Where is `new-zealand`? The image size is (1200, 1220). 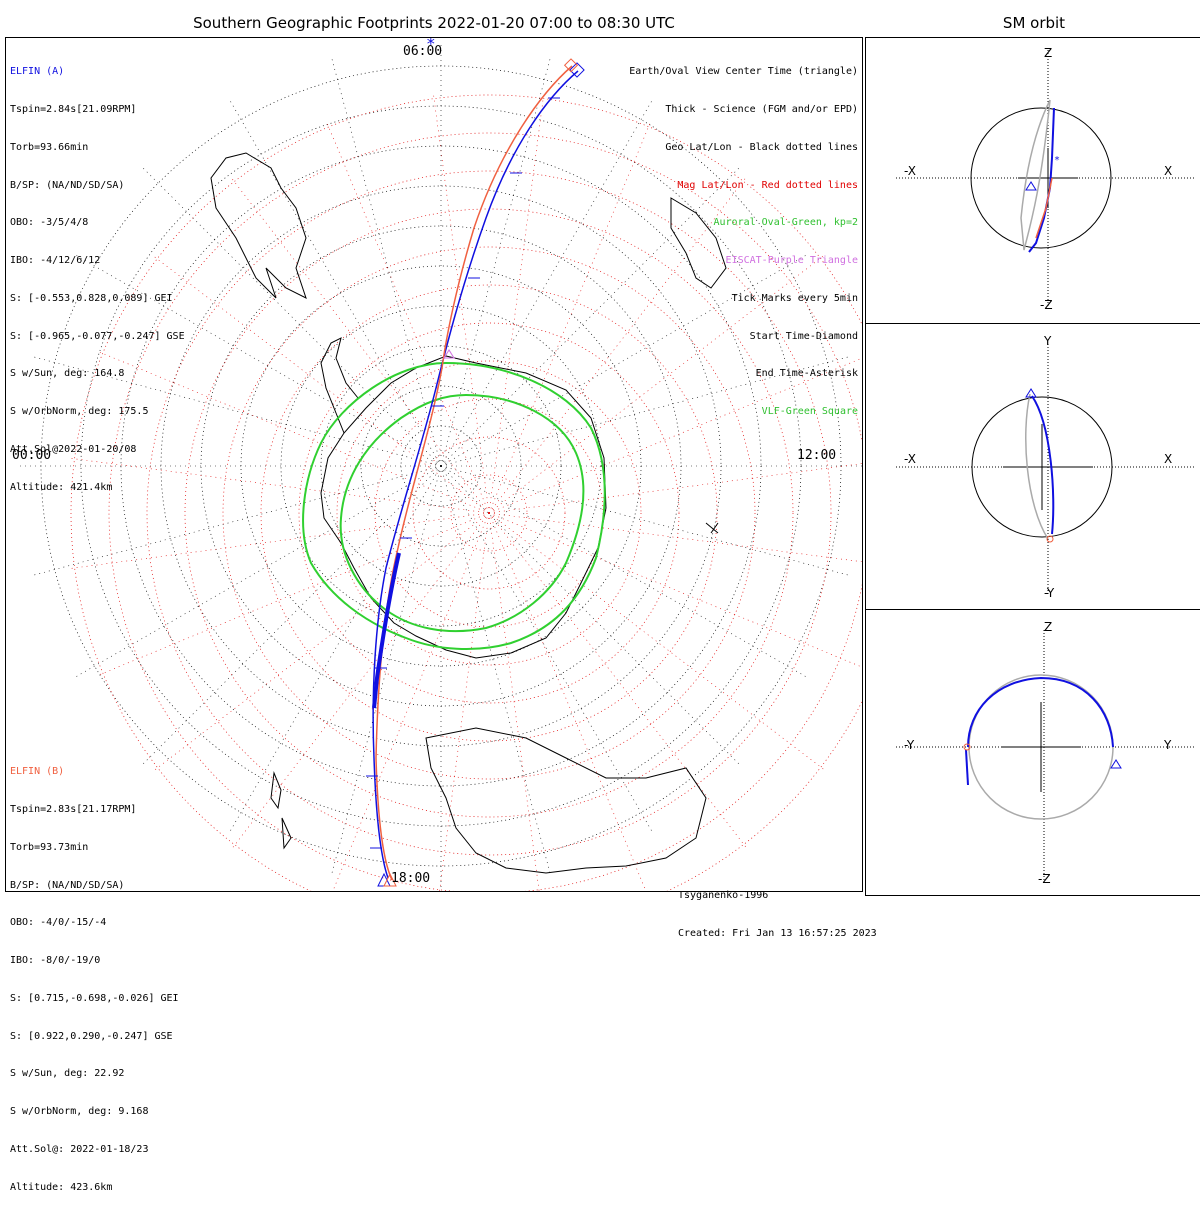
new-zealand is located at coordinates (281, 810).